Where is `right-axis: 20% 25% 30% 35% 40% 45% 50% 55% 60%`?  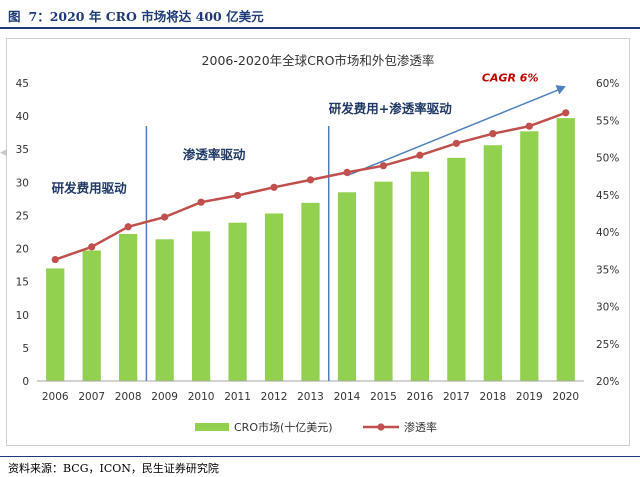
right-axis: 20% 25% 30% 35% 40% 45% 50% 55% 60% is located at coordinates (607, 233).